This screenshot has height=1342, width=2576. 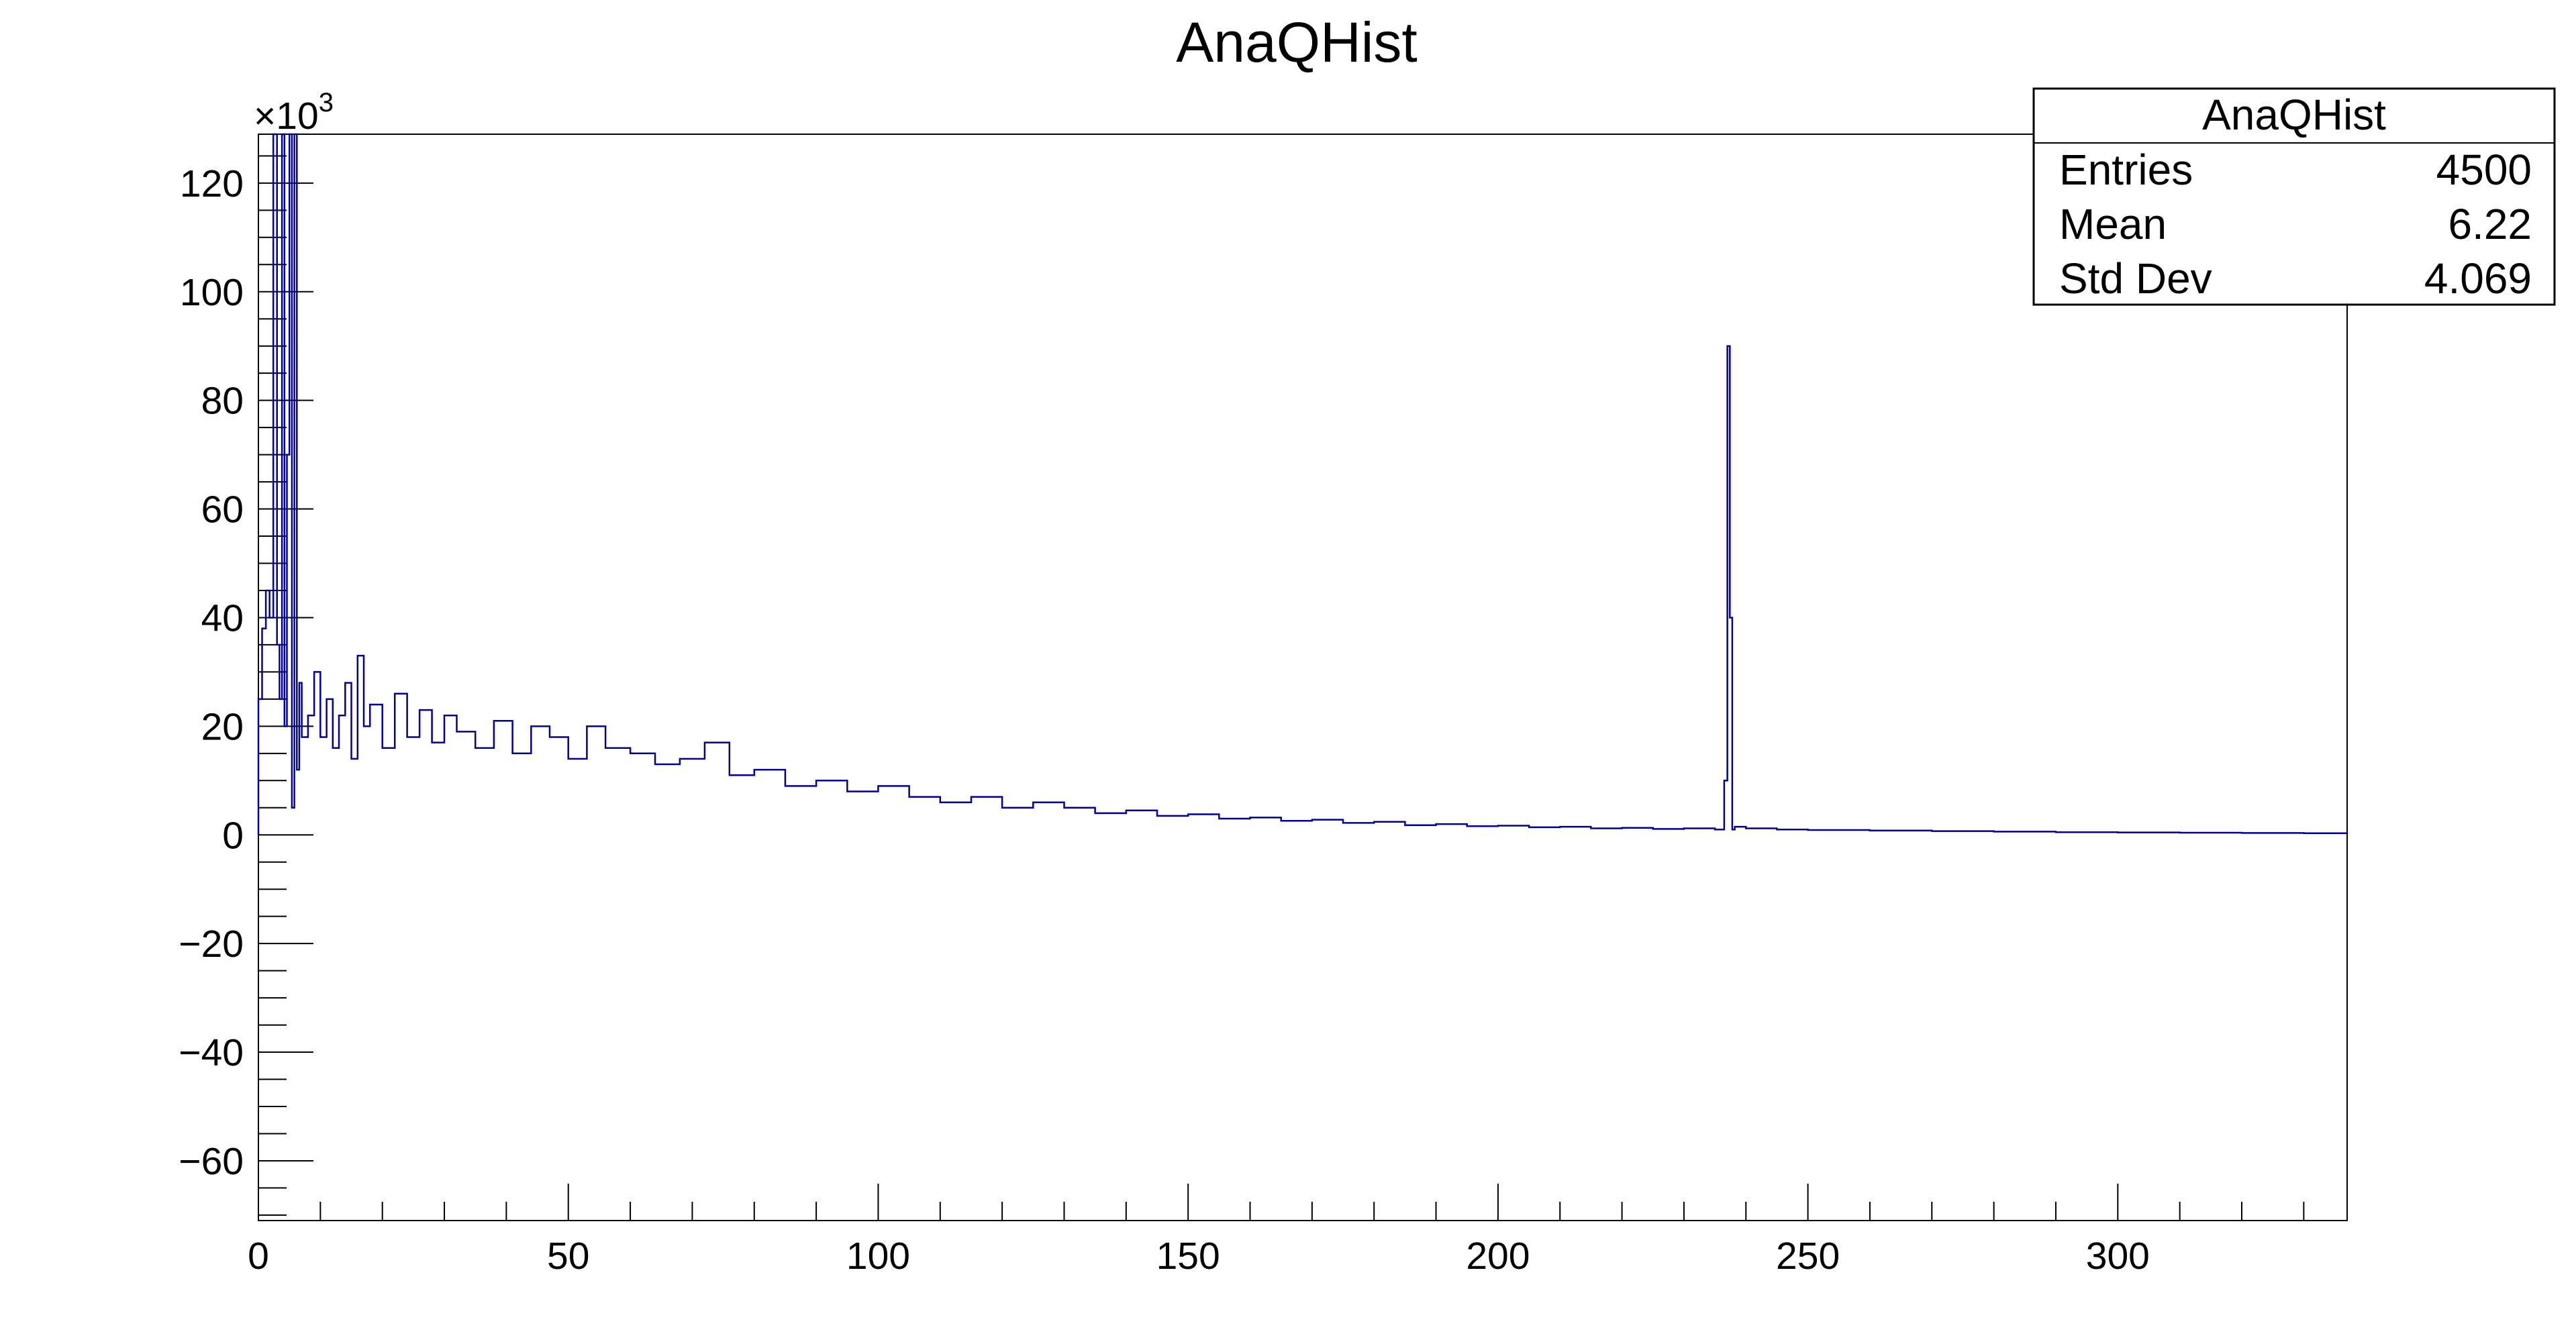 What do you see at coordinates (568, 1256) in the screenshot?
I see `x-tick-label: 50` at bounding box center [568, 1256].